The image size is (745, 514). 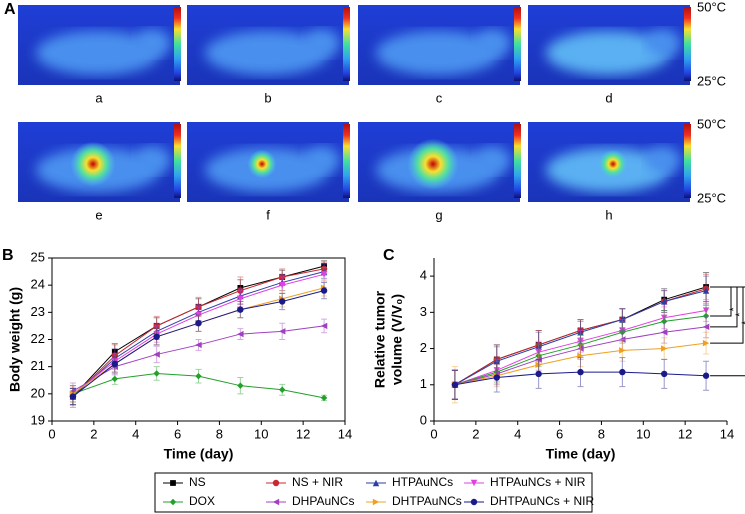 What do you see at coordinates (711, 7) in the screenshot?
I see `scale-max: 50°C` at bounding box center [711, 7].